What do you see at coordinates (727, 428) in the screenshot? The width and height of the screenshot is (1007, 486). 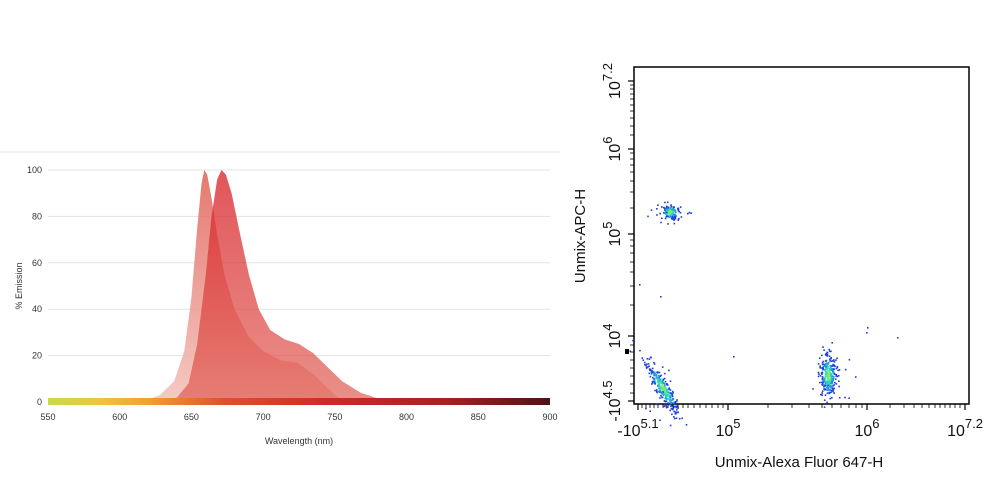 I see `x-tick-label: 10⁵` at bounding box center [727, 428].